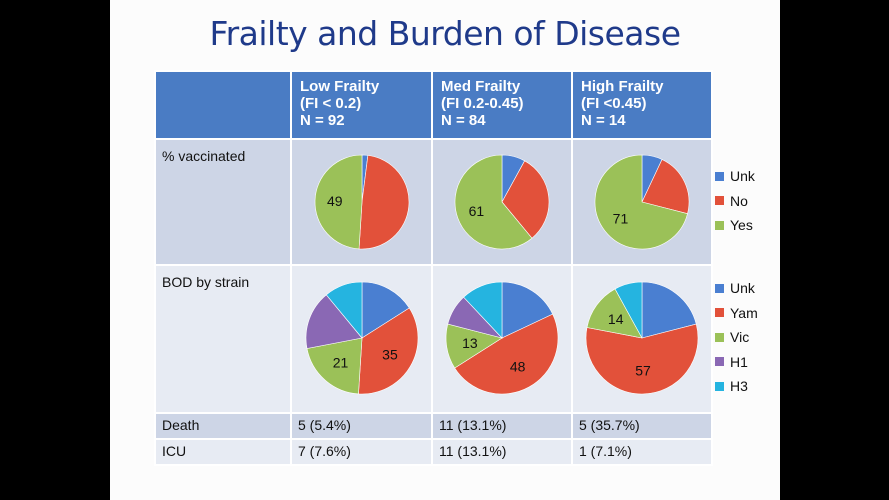  What do you see at coordinates (477, 211) in the screenshot?
I see `pie-data-label: 61` at bounding box center [477, 211].